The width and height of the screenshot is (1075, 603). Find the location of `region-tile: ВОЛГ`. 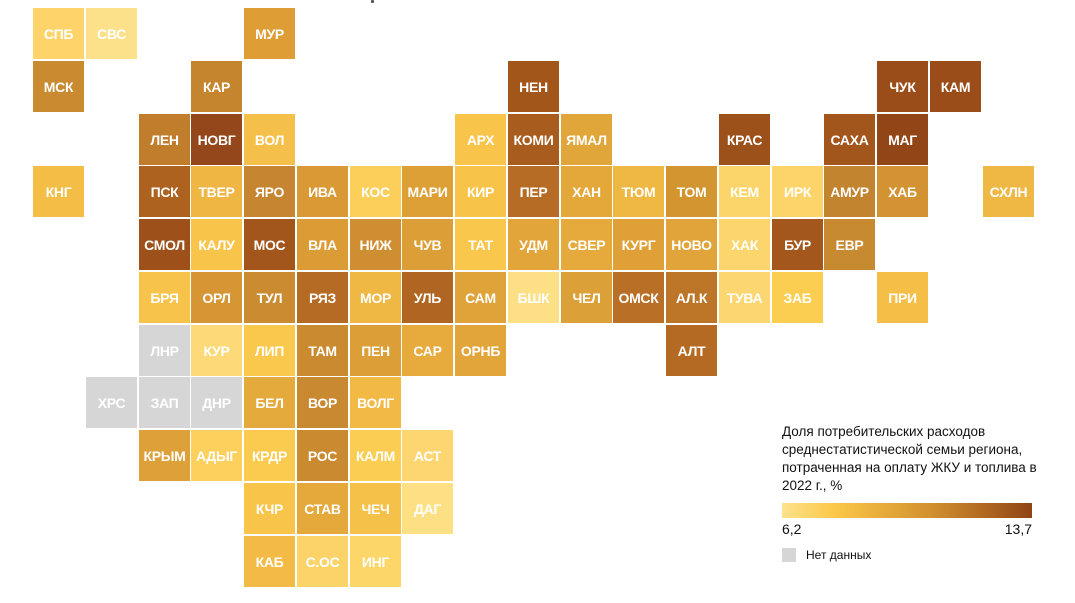

region-tile: ВОЛГ is located at coordinates (375, 402).